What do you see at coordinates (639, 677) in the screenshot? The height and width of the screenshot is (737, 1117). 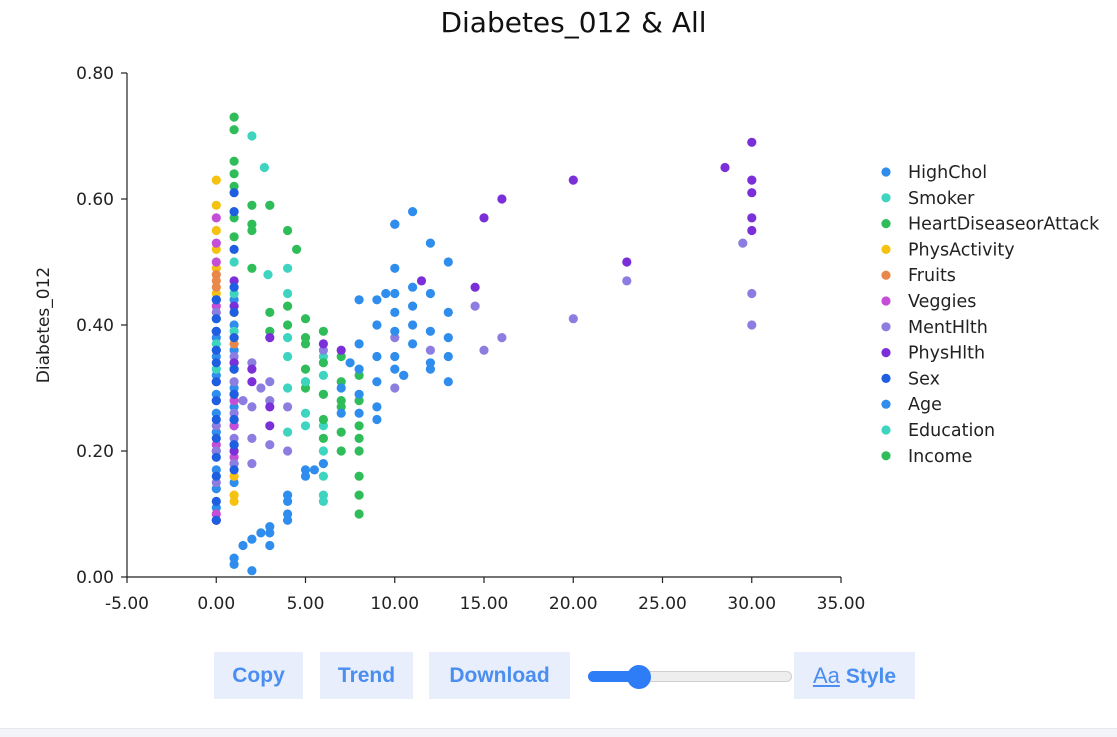 I see `slider-thumb` at bounding box center [639, 677].